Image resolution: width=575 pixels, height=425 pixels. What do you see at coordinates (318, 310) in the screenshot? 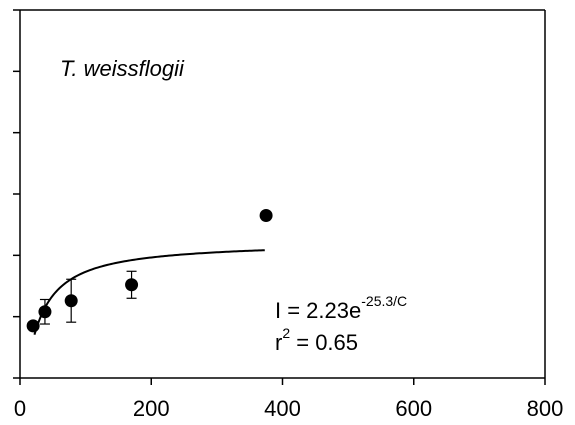
I see `fit-equation-base: I = 2.23e` at bounding box center [318, 310].